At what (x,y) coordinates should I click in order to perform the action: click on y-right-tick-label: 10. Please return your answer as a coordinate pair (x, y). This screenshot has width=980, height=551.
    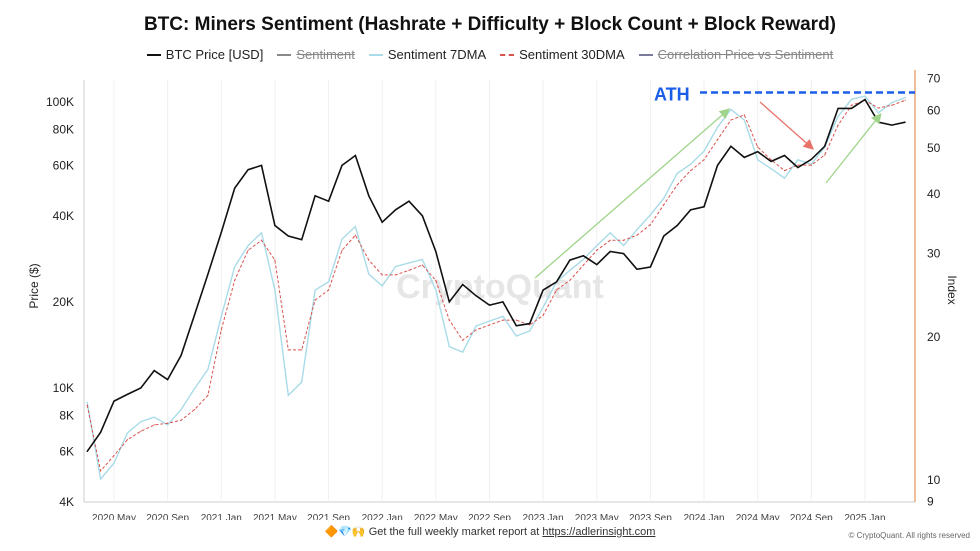
    Looking at the image, I should click on (934, 480).